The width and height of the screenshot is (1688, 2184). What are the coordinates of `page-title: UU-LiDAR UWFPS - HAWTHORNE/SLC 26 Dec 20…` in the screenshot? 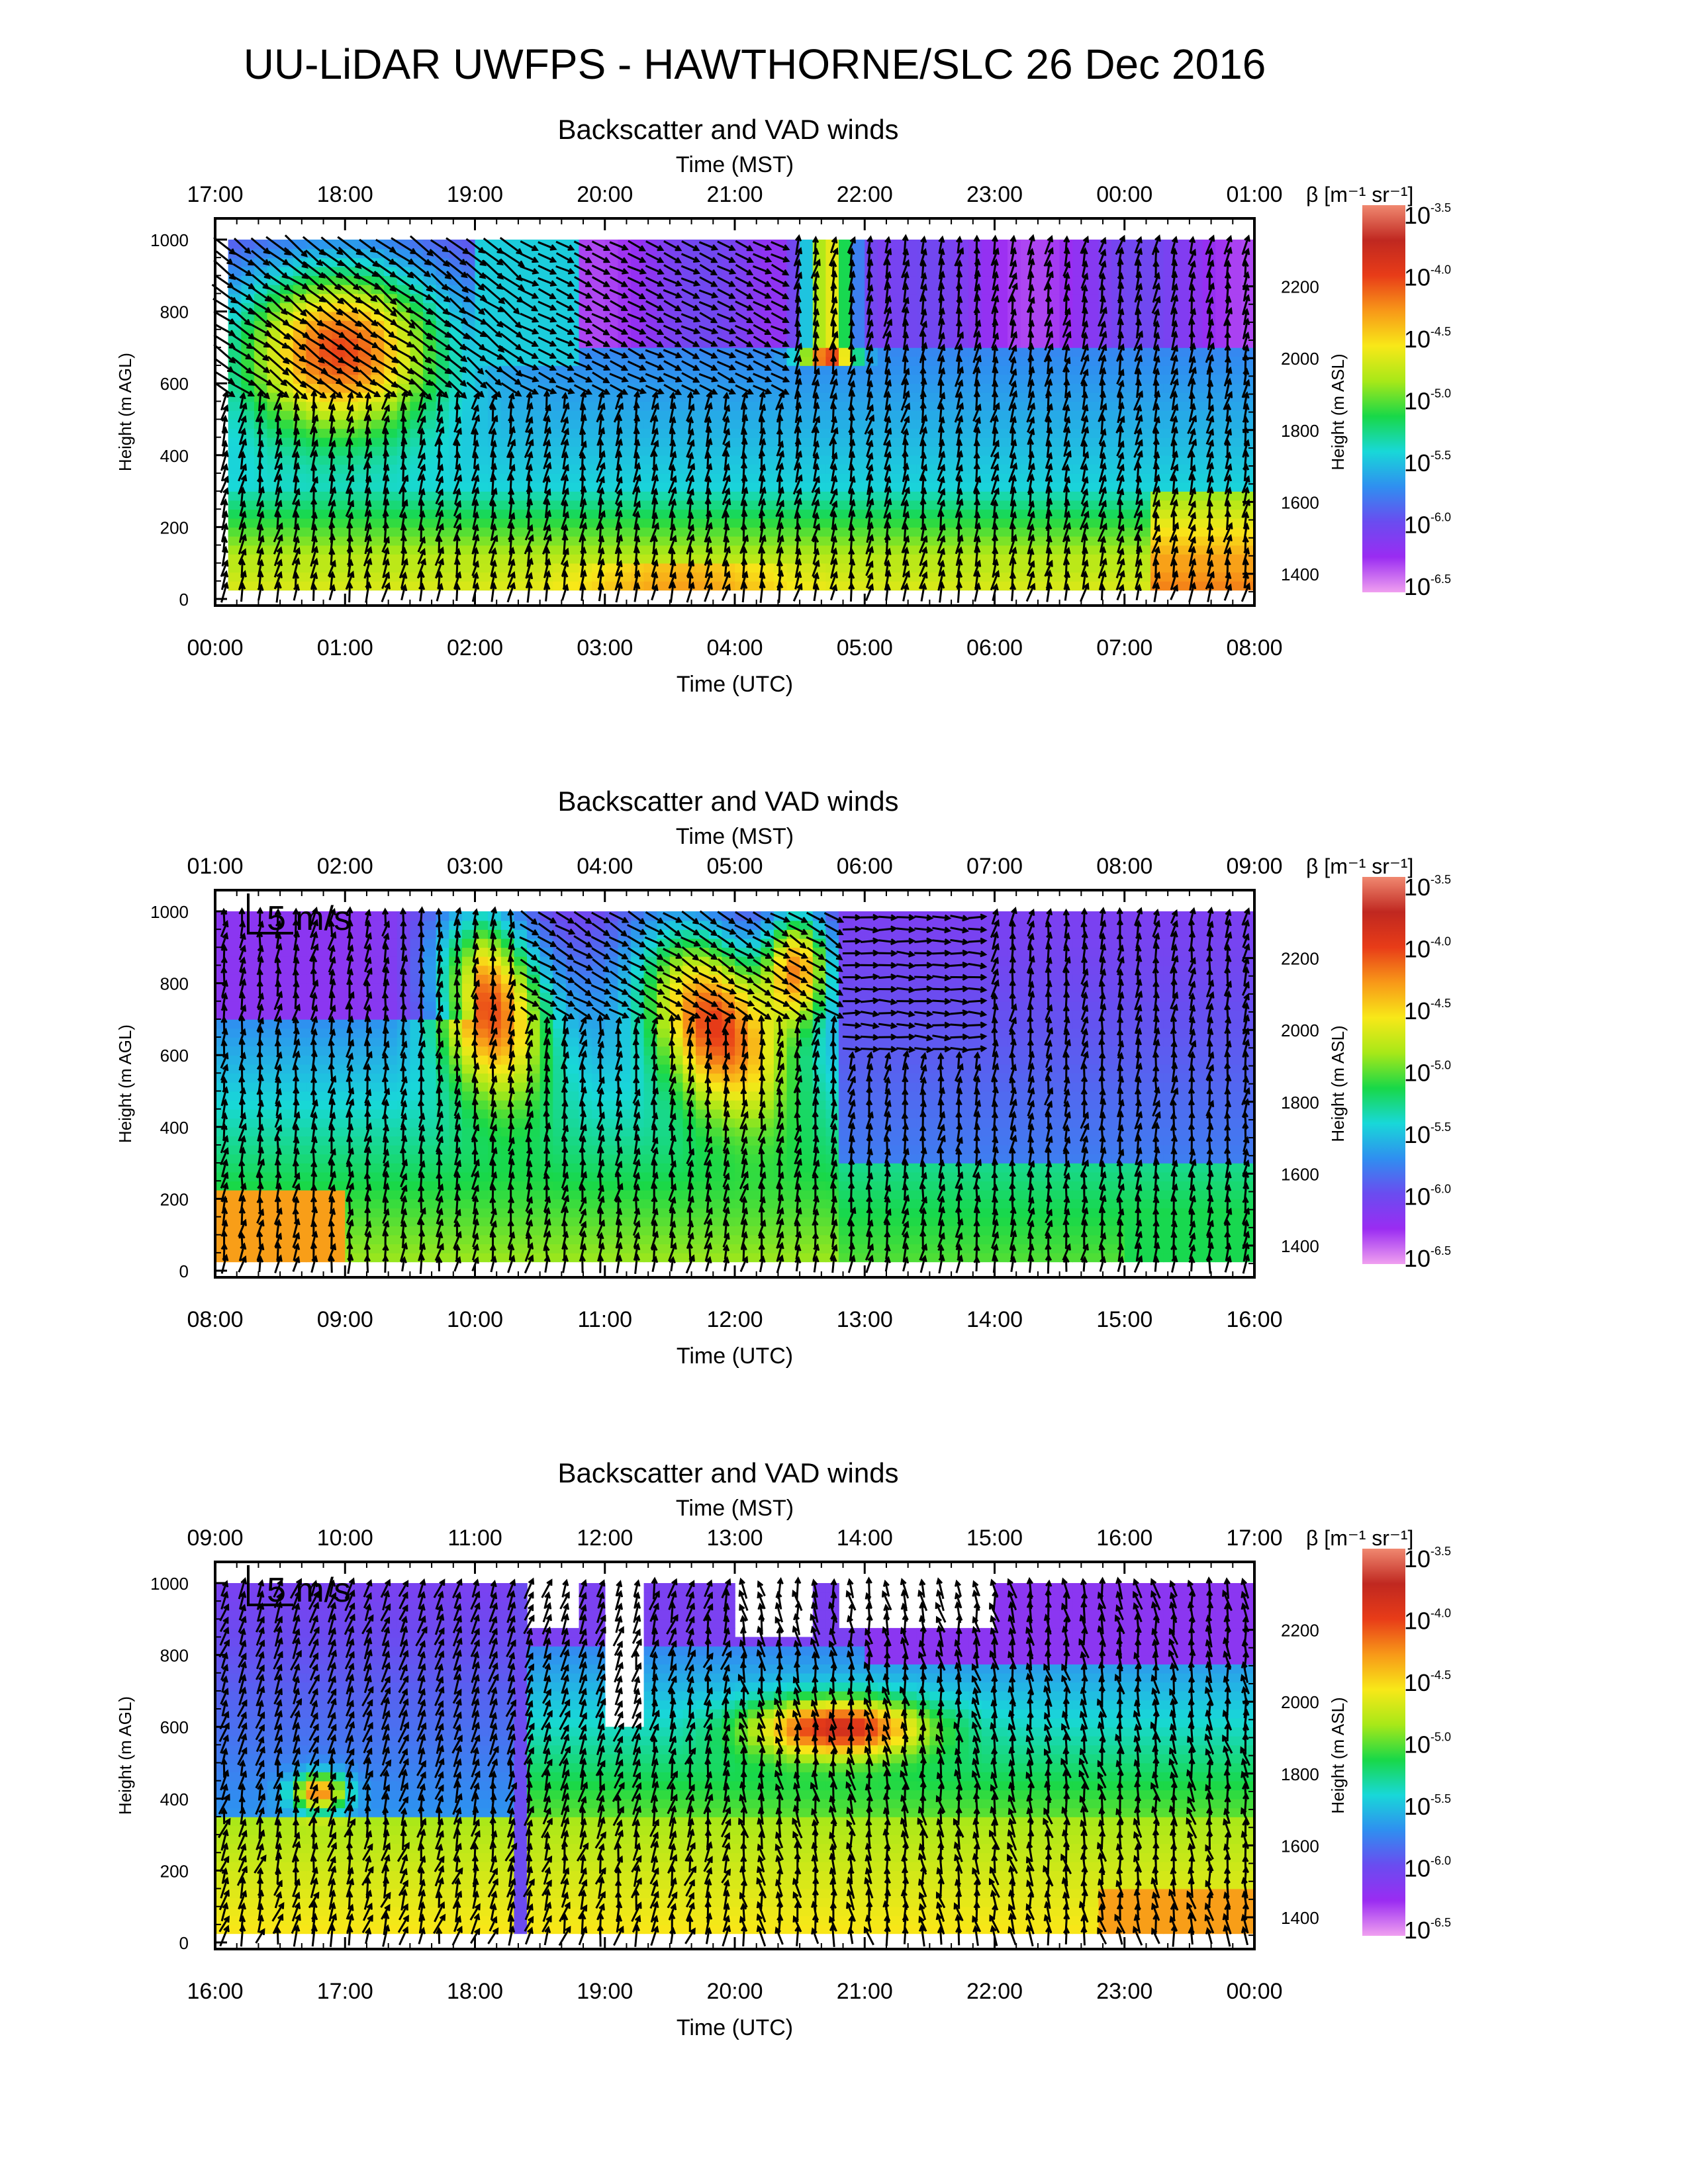 It's located at (754, 64).